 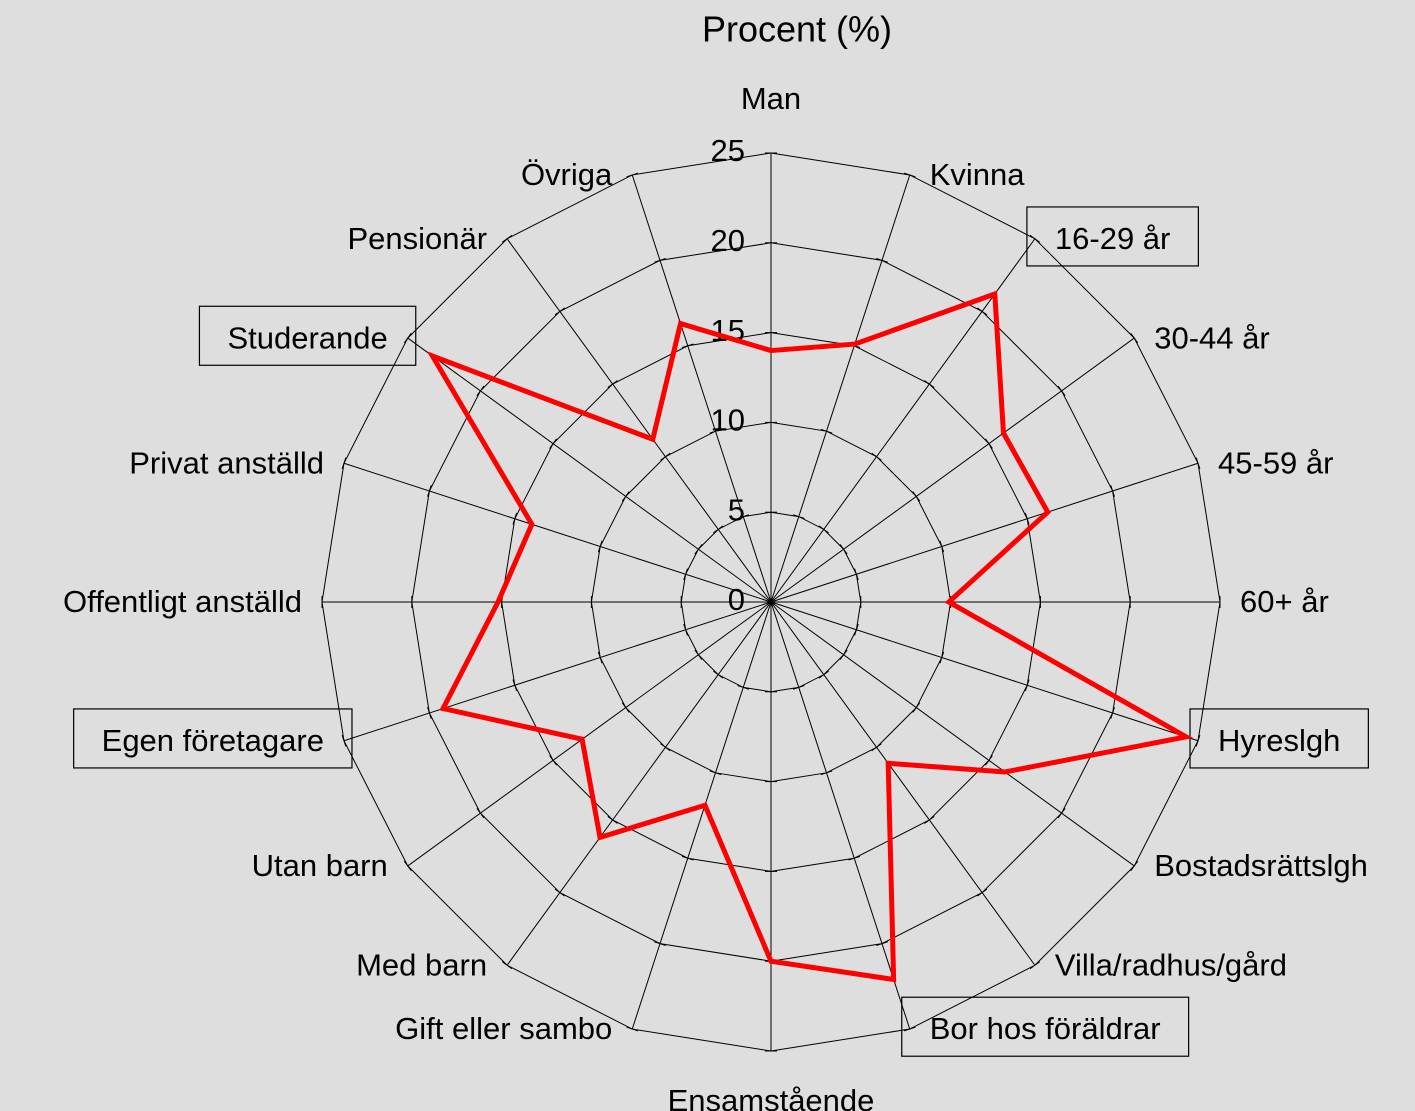 What do you see at coordinates (728, 150) in the screenshot?
I see `r-tick-label: 25` at bounding box center [728, 150].